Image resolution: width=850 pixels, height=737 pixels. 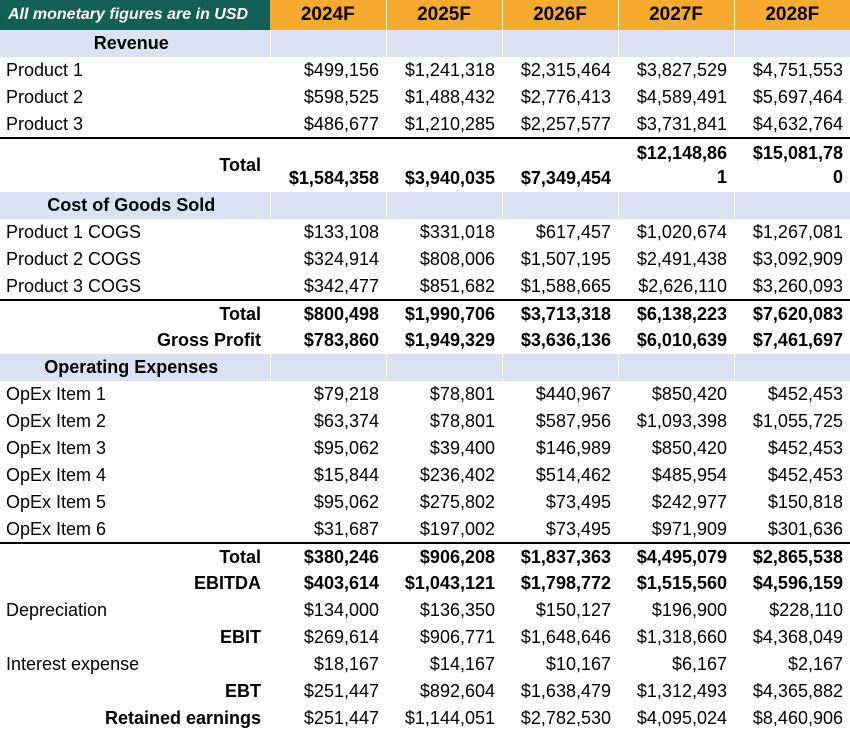 What do you see at coordinates (792, 205) in the screenshot?
I see `cell-cost-of-goods-sold-2028f` at bounding box center [792, 205].